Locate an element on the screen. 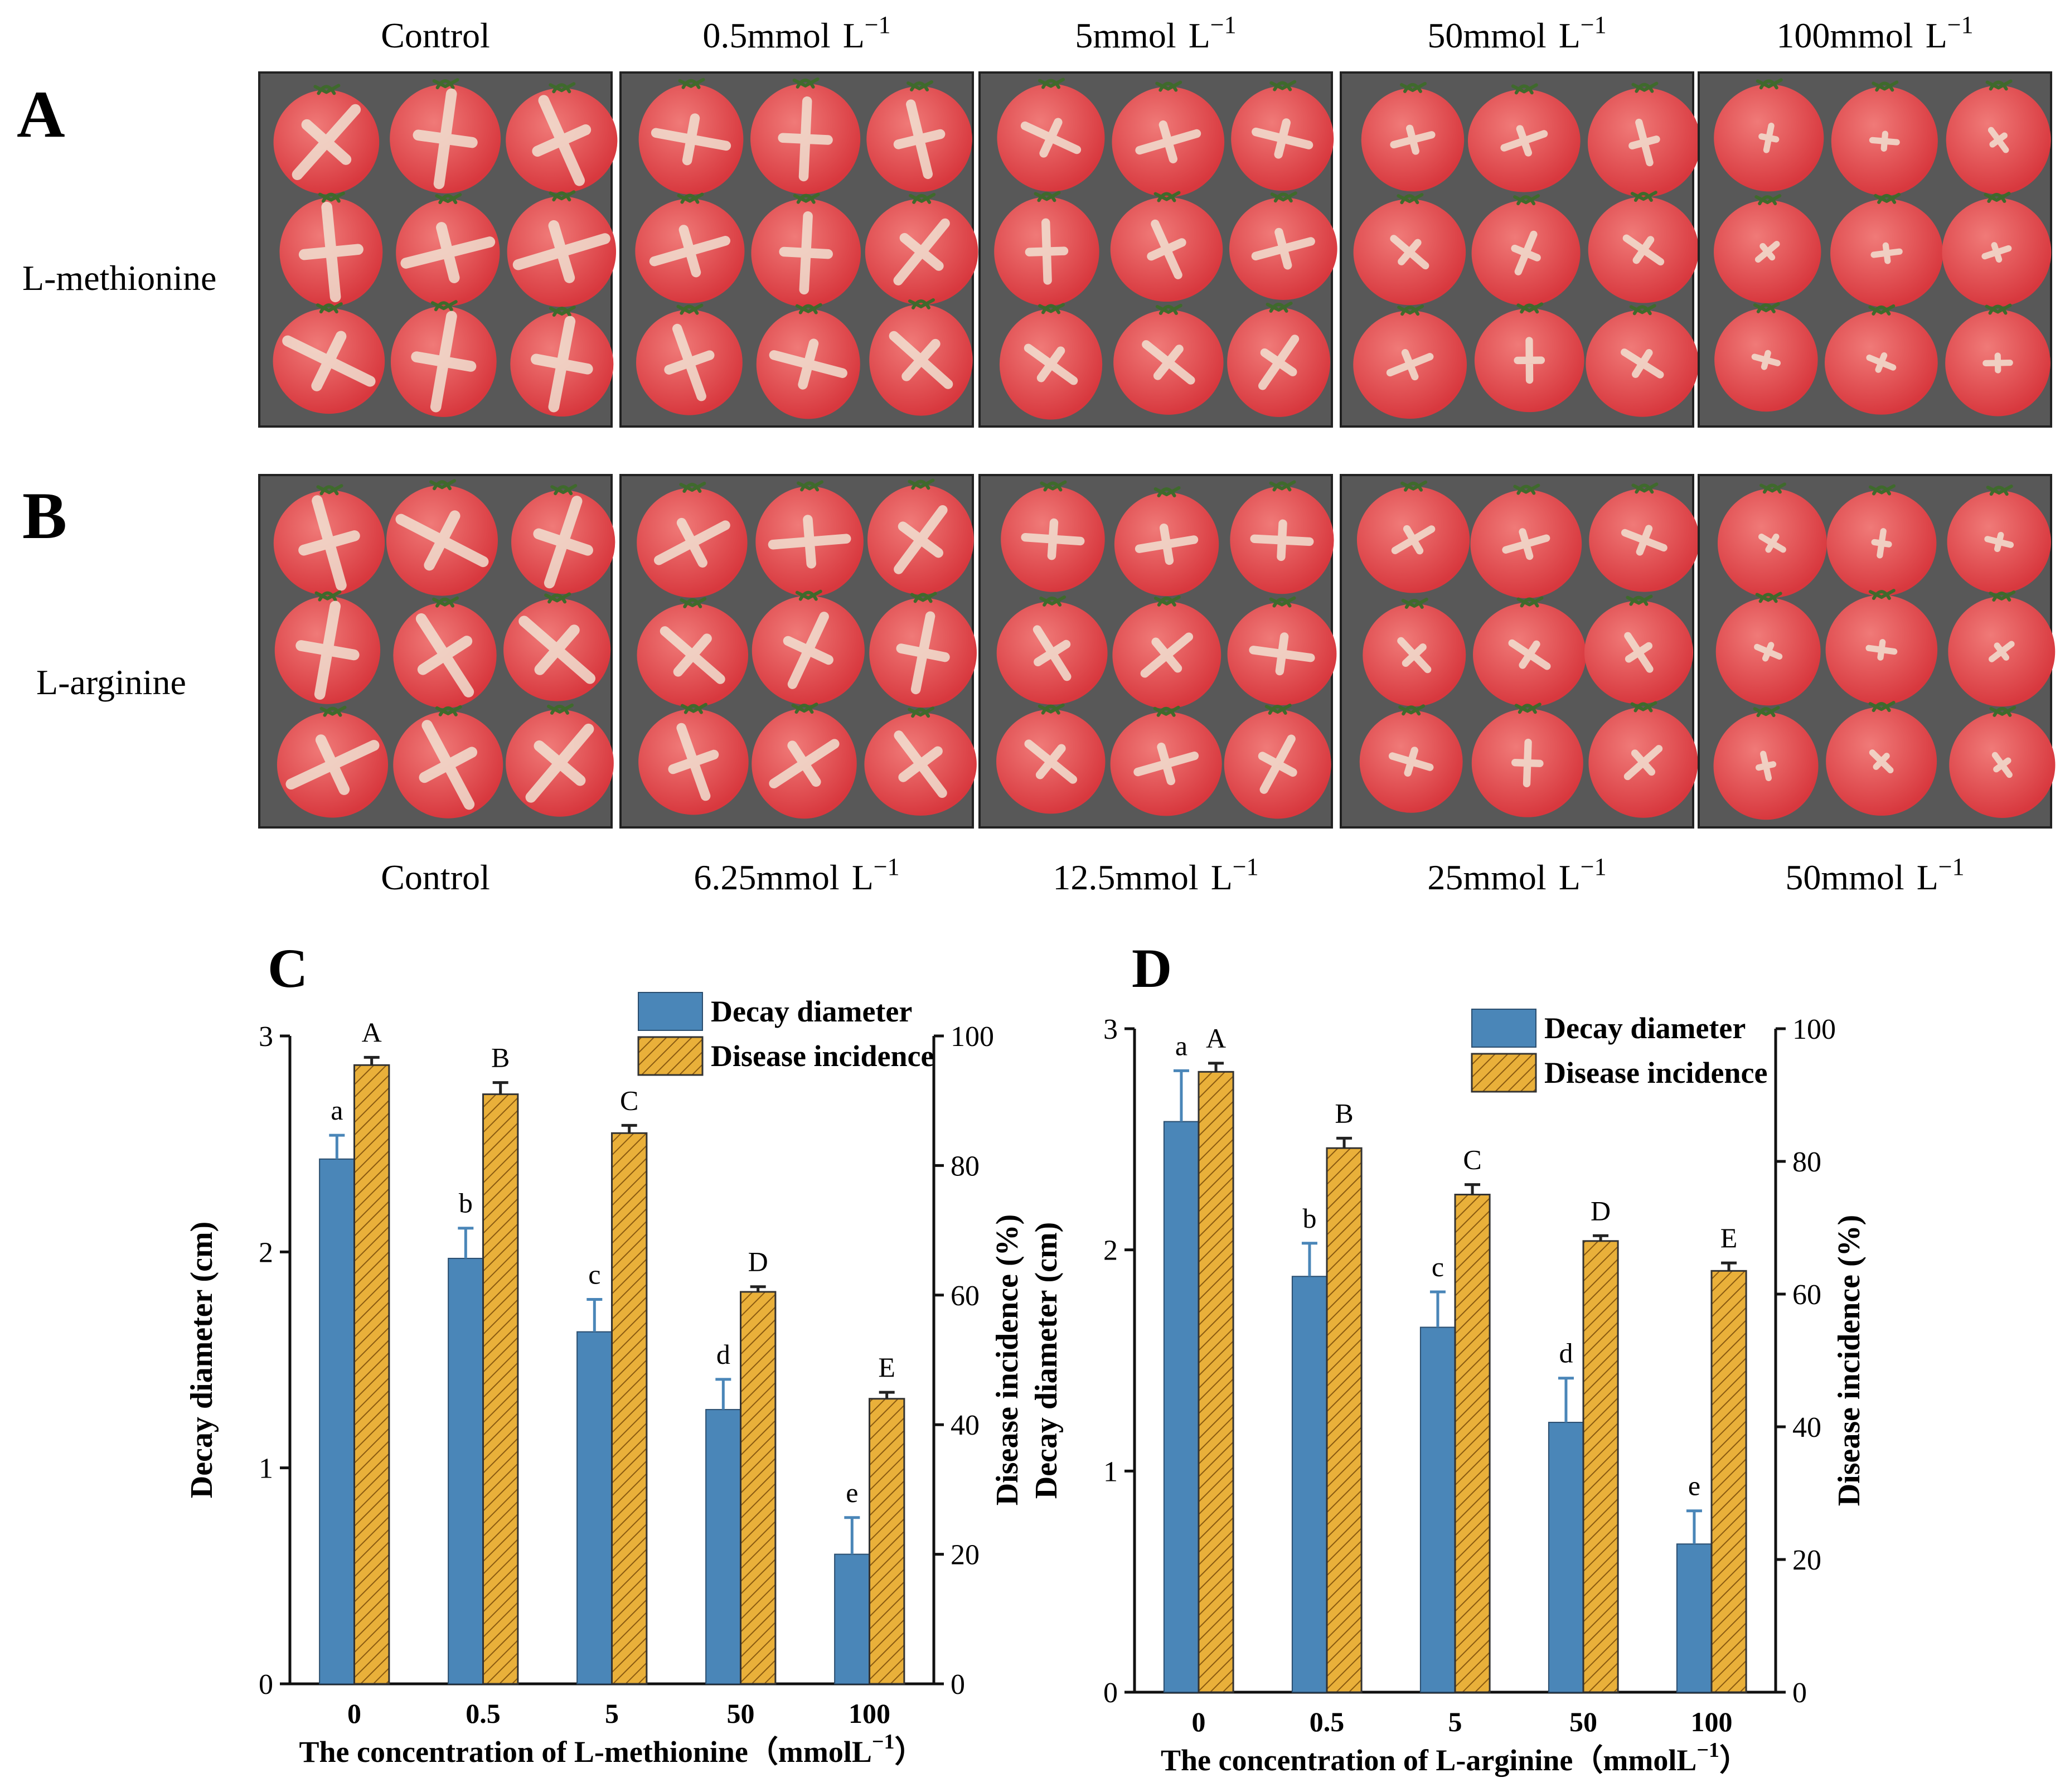 The height and width of the screenshot is (1792, 2065). y-tick-label: 3 is located at coordinates (266, 1037).